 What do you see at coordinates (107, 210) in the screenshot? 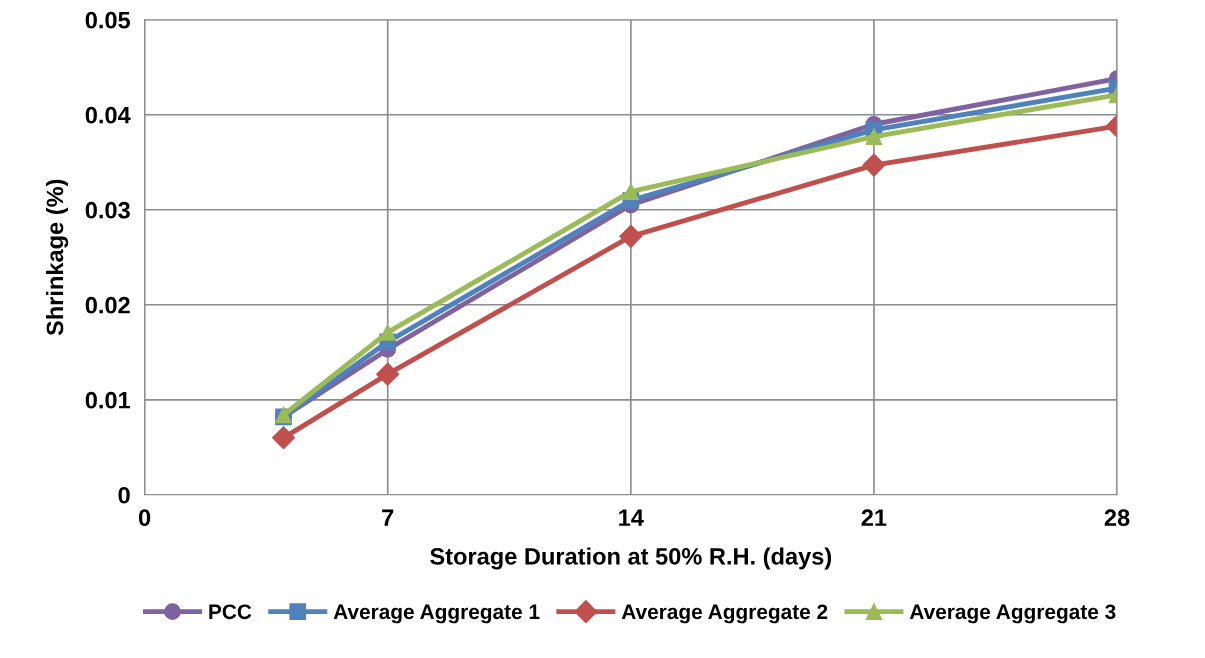
I see `y-tick-label: 0.03` at bounding box center [107, 210].